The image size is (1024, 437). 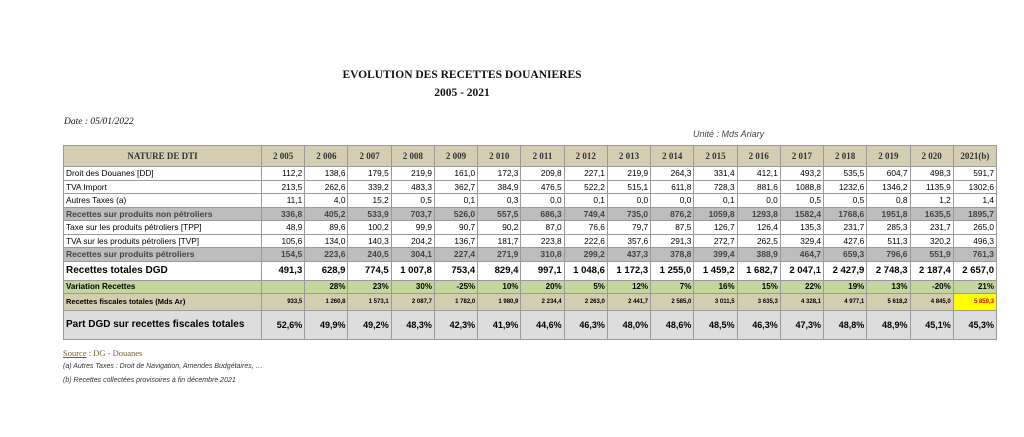 I want to click on table-cell: 2 585,0, so click(x=672, y=302).